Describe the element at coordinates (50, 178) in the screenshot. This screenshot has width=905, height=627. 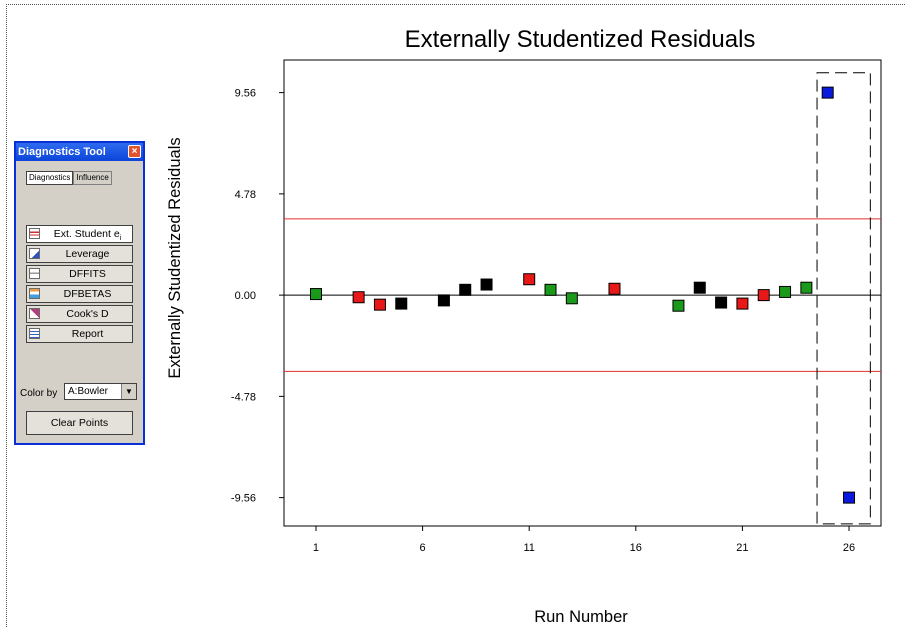
I see `tab-diagnostics: Diagnostics` at that location.